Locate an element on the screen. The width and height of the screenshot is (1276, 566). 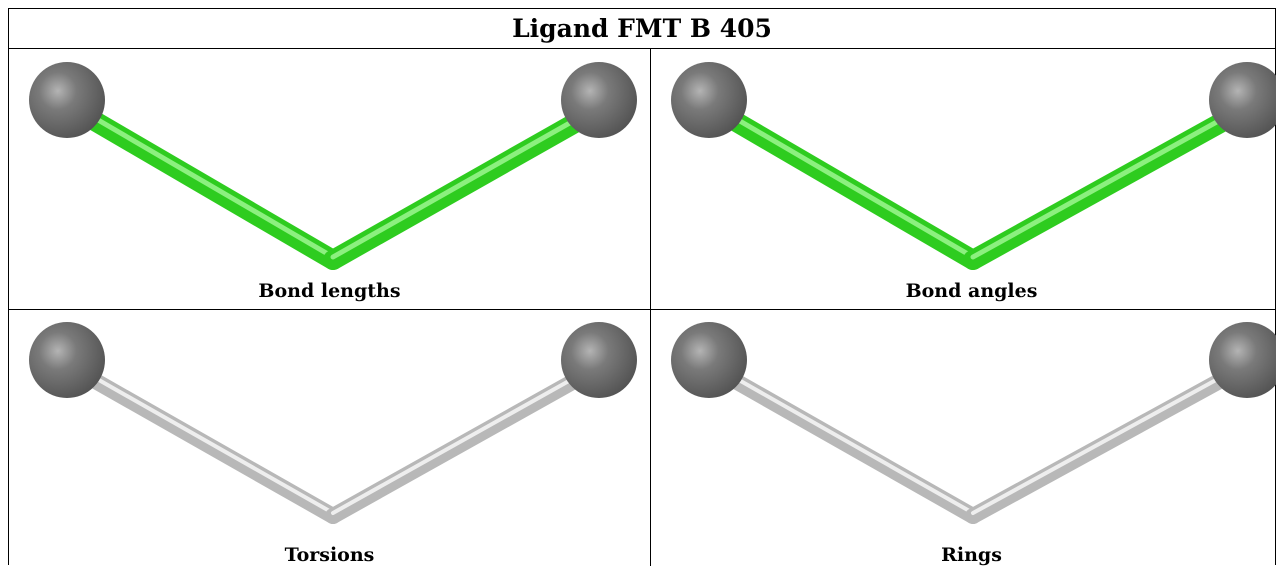
caption-rings: Rings is located at coordinates (971, 555).